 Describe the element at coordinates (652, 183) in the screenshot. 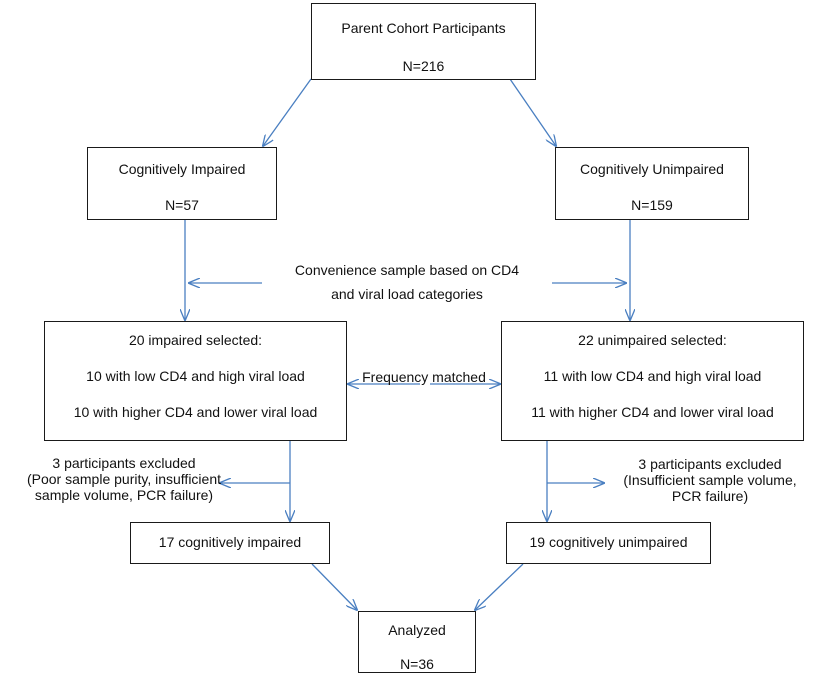

I see `unimpaired-box: Cognitively Unimpaired N=159` at that location.